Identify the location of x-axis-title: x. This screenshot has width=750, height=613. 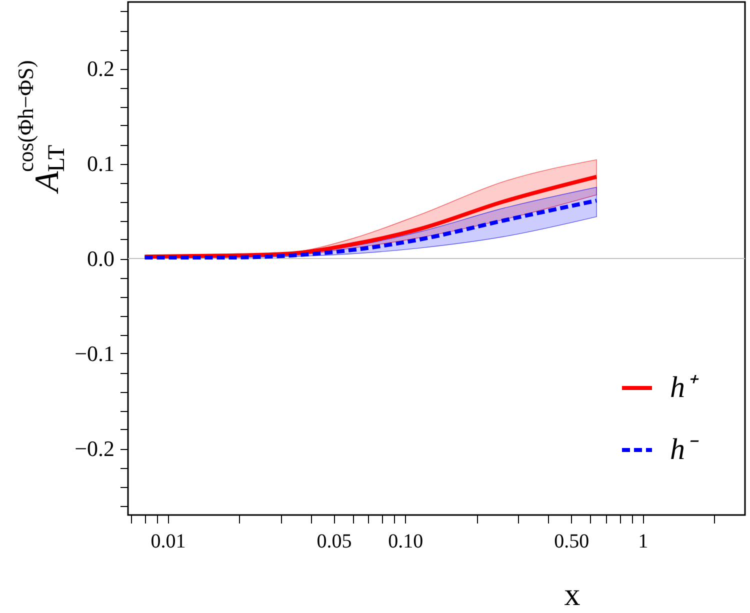
(572, 594).